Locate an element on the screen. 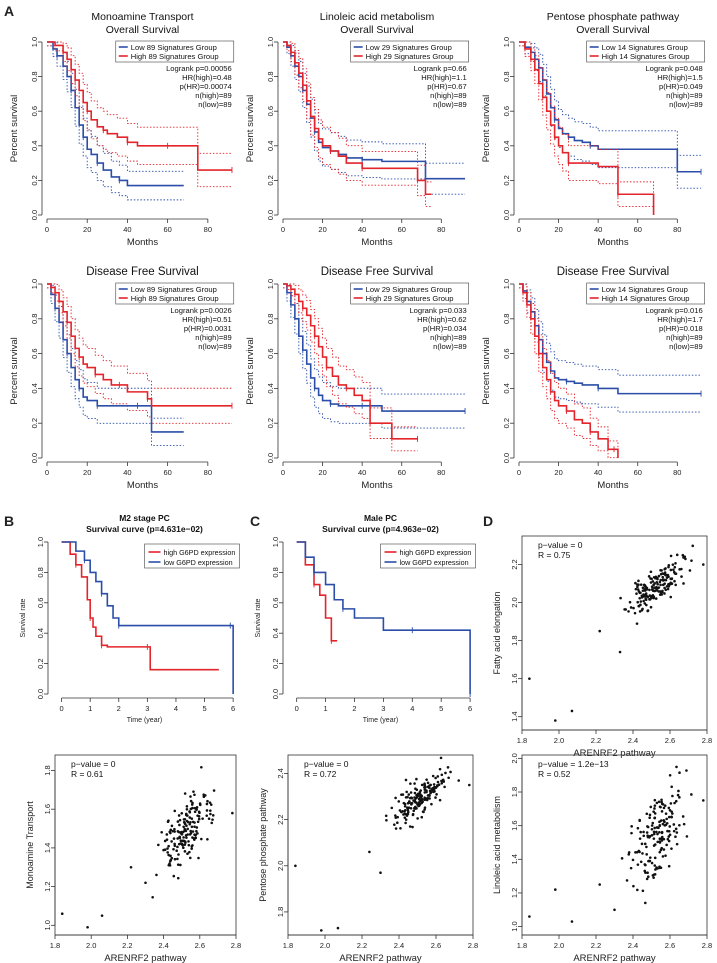 The image size is (717, 963). stat-annotation: HR(high)=0.48 is located at coordinates (207, 77).